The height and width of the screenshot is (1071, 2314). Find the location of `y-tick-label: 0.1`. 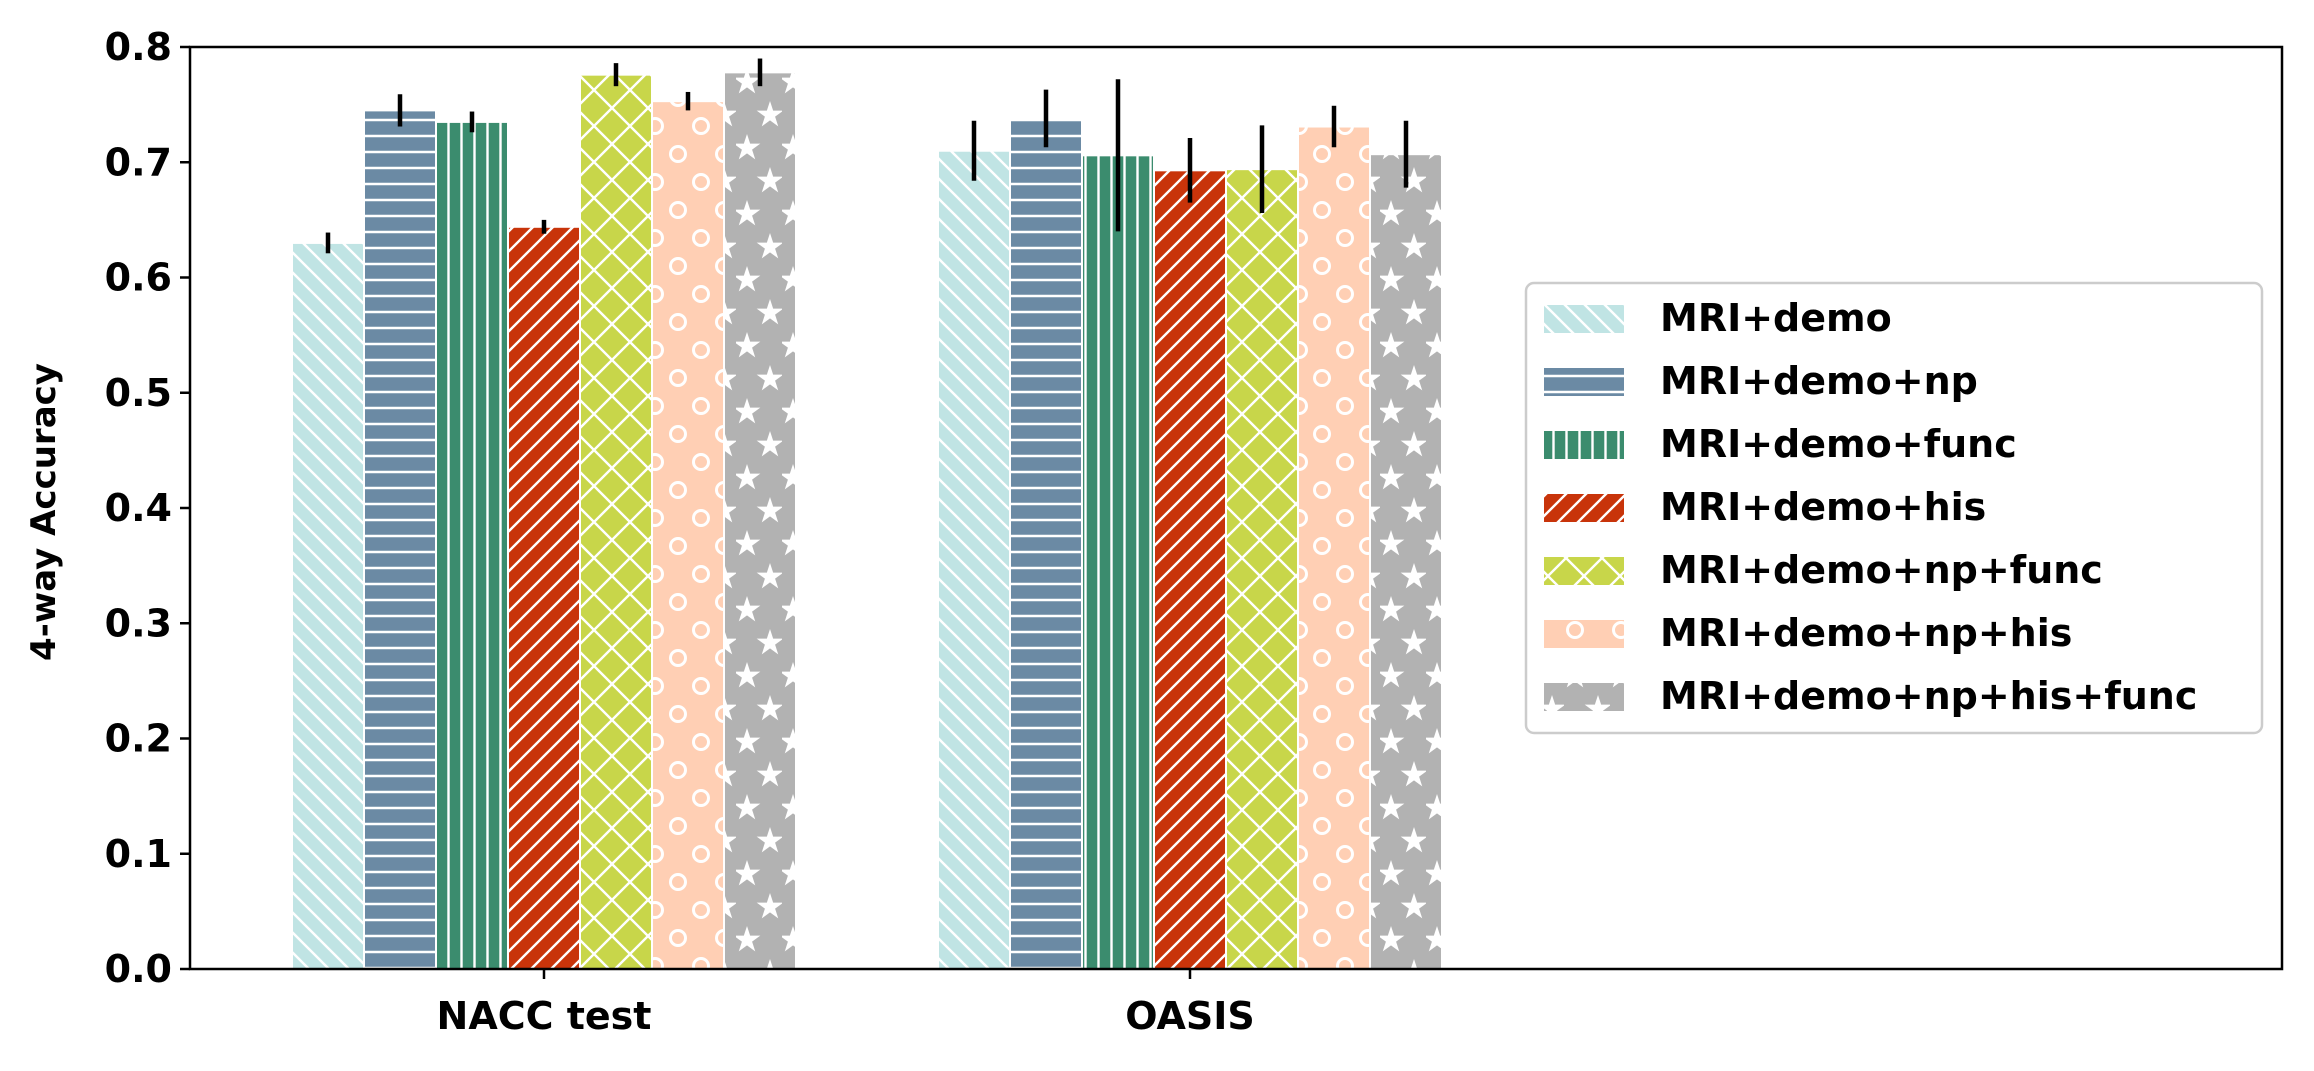

y-tick-label: 0.1 is located at coordinates (138, 854).